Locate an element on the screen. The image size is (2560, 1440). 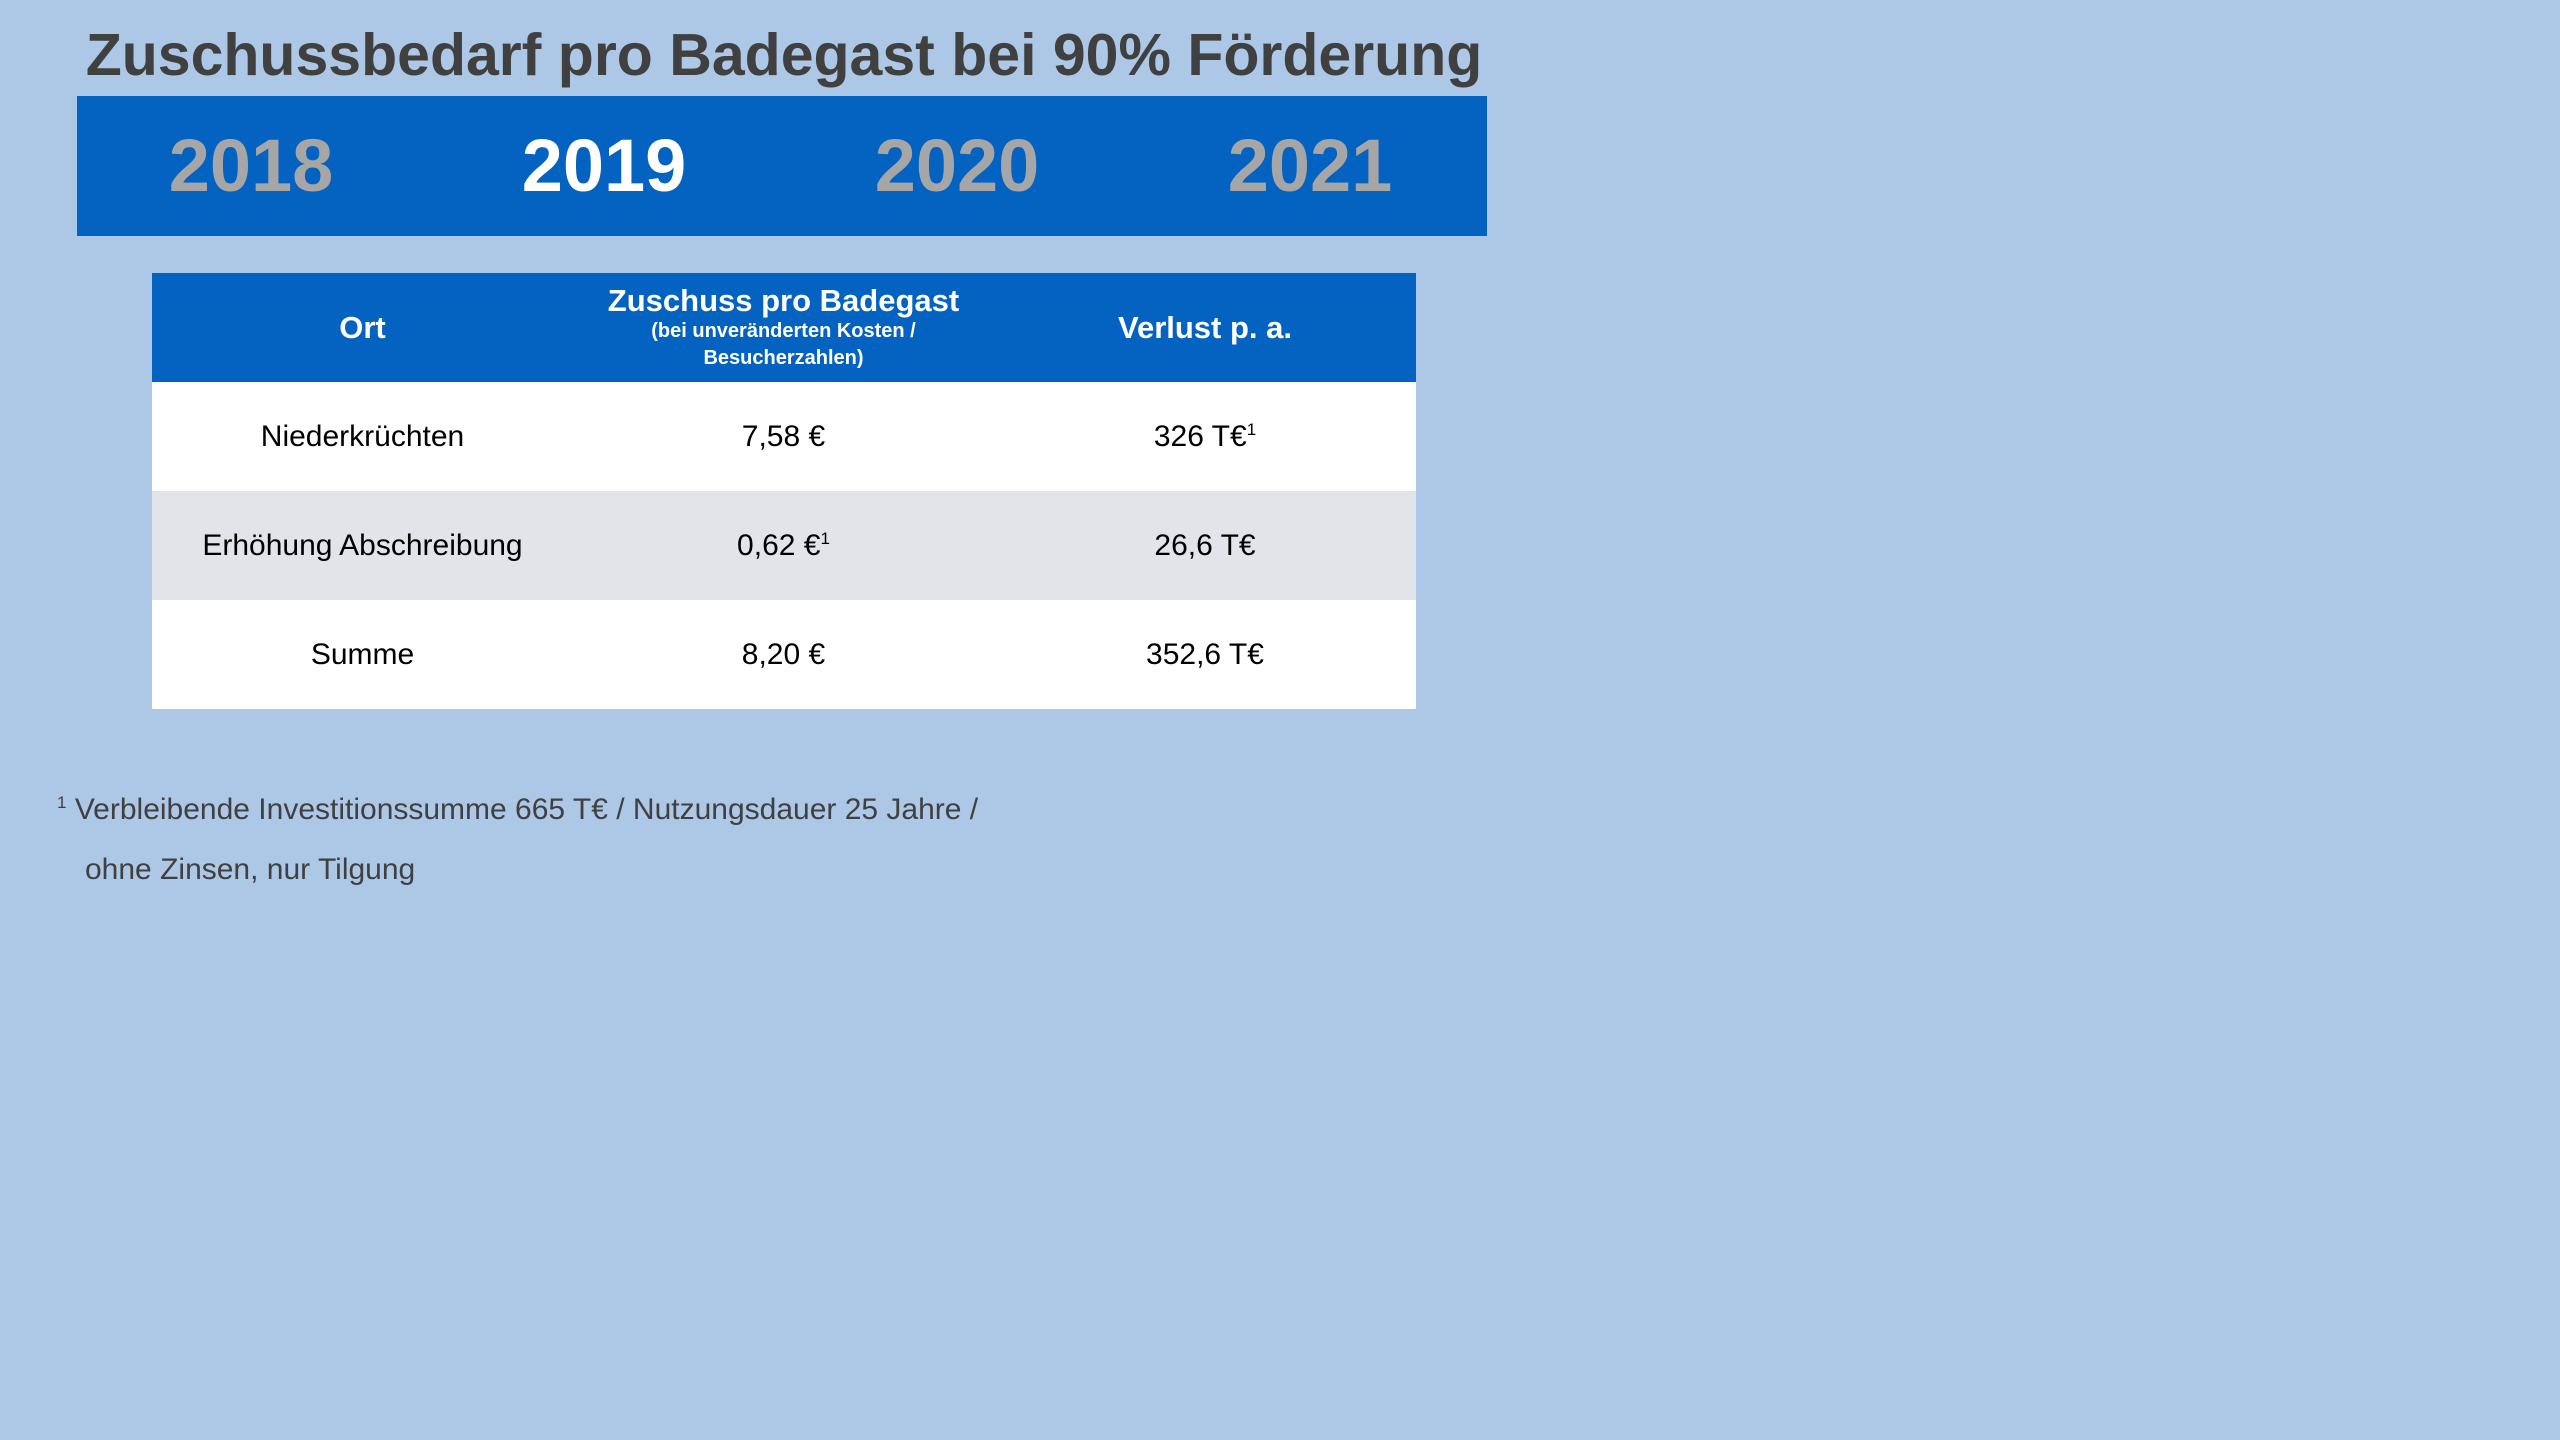
cell-ort: Niederkrüchten is located at coordinates (362, 436).